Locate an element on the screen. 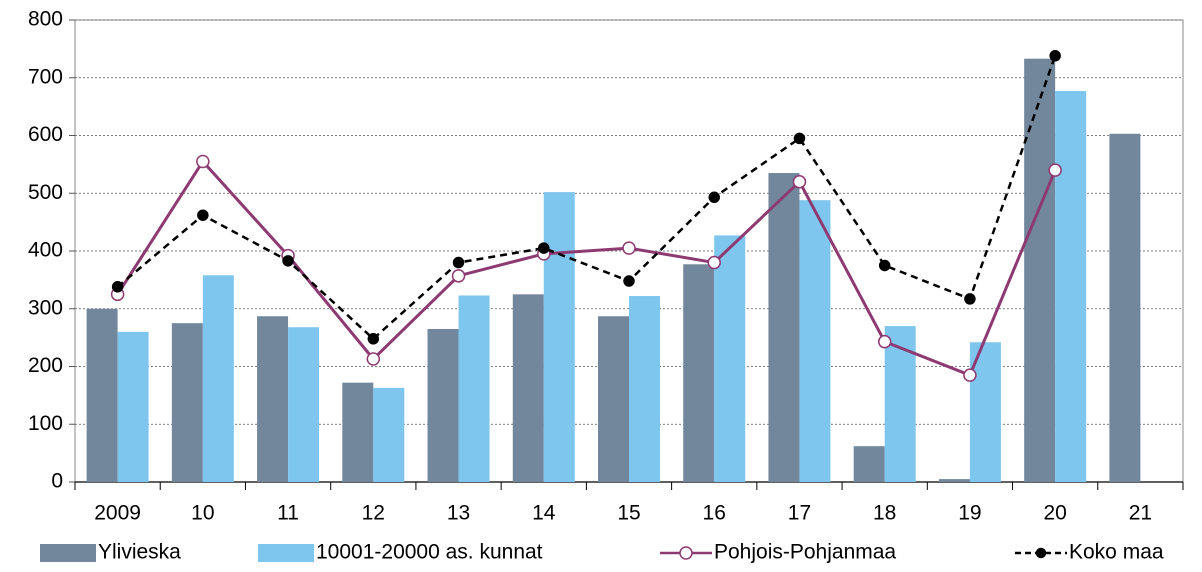 This screenshot has height=572, width=1202. x-tick-label: 12 is located at coordinates (373, 513).